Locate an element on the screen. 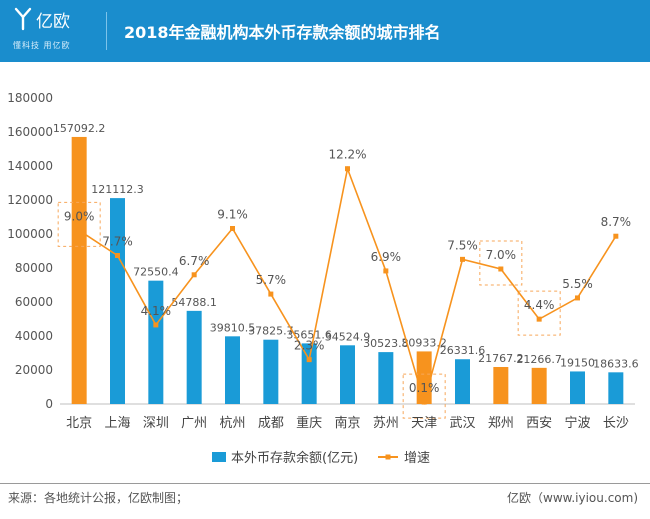  growth-label: 7.0% is located at coordinates (501, 255).